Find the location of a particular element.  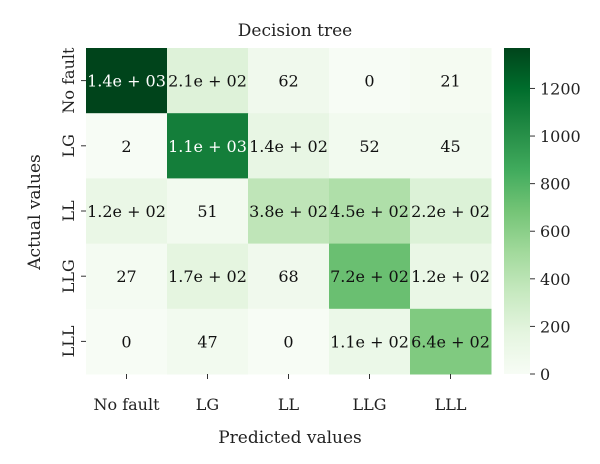

y-tick-label: LG is located at coordinates (68, 145).